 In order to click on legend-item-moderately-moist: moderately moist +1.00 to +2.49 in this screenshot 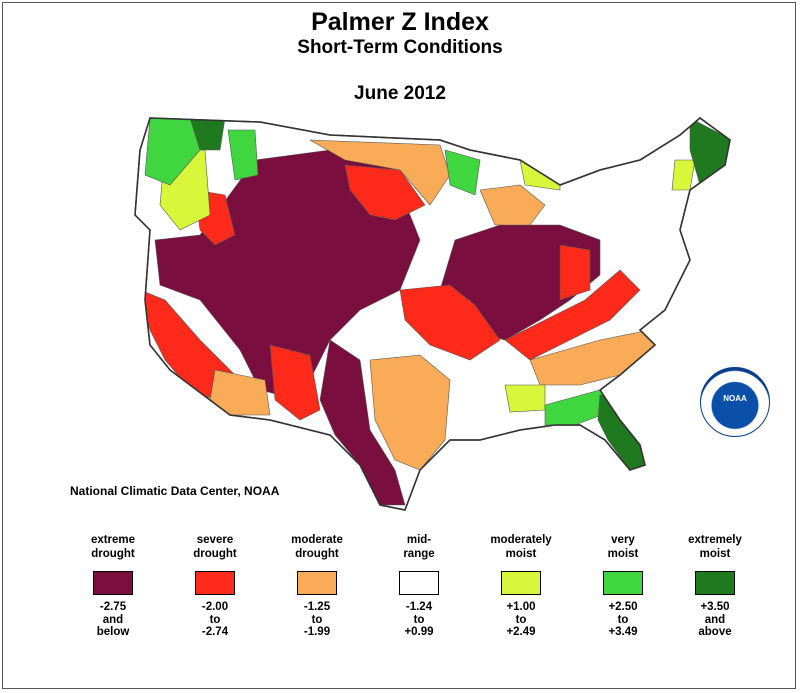, I will do `click(521, 586)`.